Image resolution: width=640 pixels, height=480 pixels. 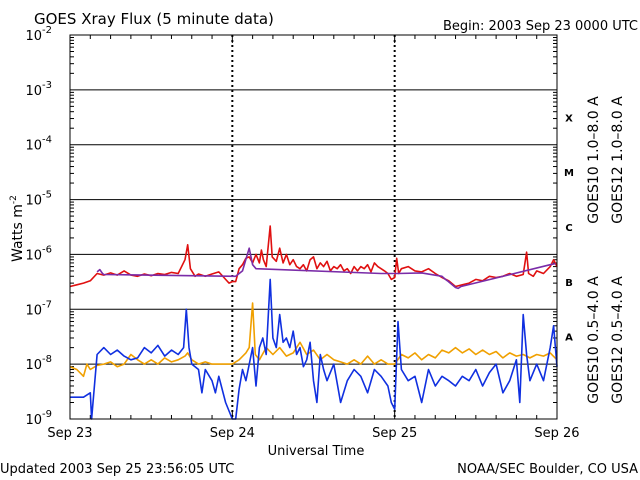 What do you see at coordinates (14, 199) in the screenshot?
I see `y-axis-label-sup: -2` at bounding box center [14, 199].